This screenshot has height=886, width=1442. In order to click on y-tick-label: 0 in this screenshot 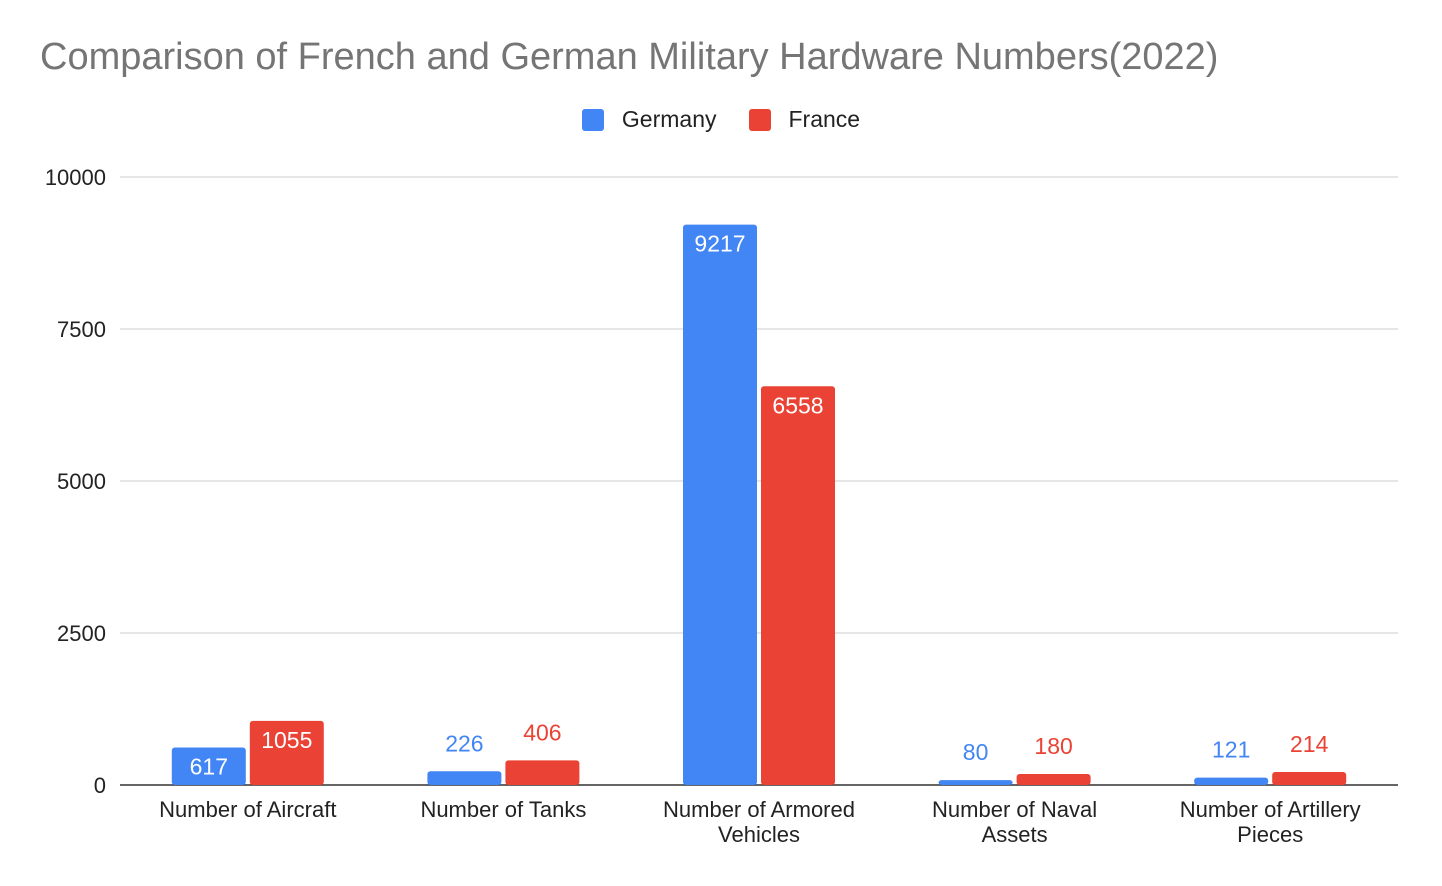, I will do `click(100, 785)`.